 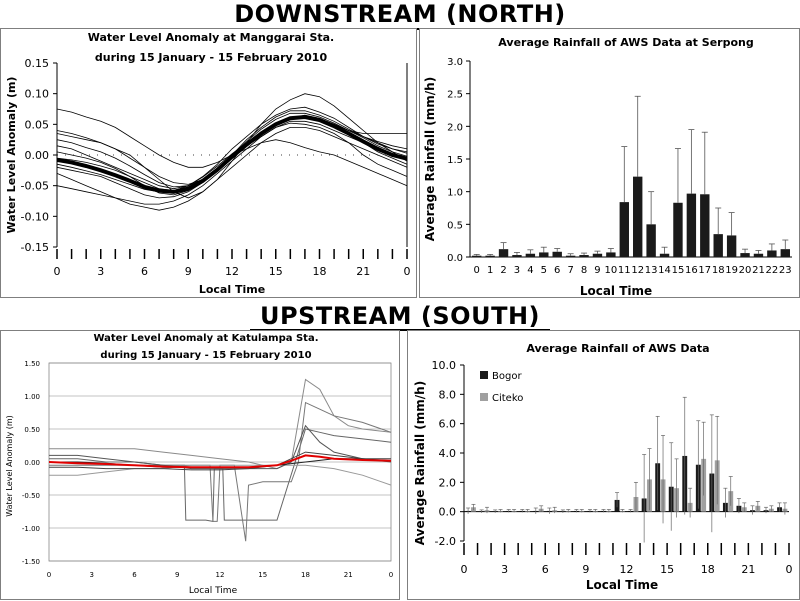 I want to click on y-tick-label: 0.15, so click(x=37, y=63).